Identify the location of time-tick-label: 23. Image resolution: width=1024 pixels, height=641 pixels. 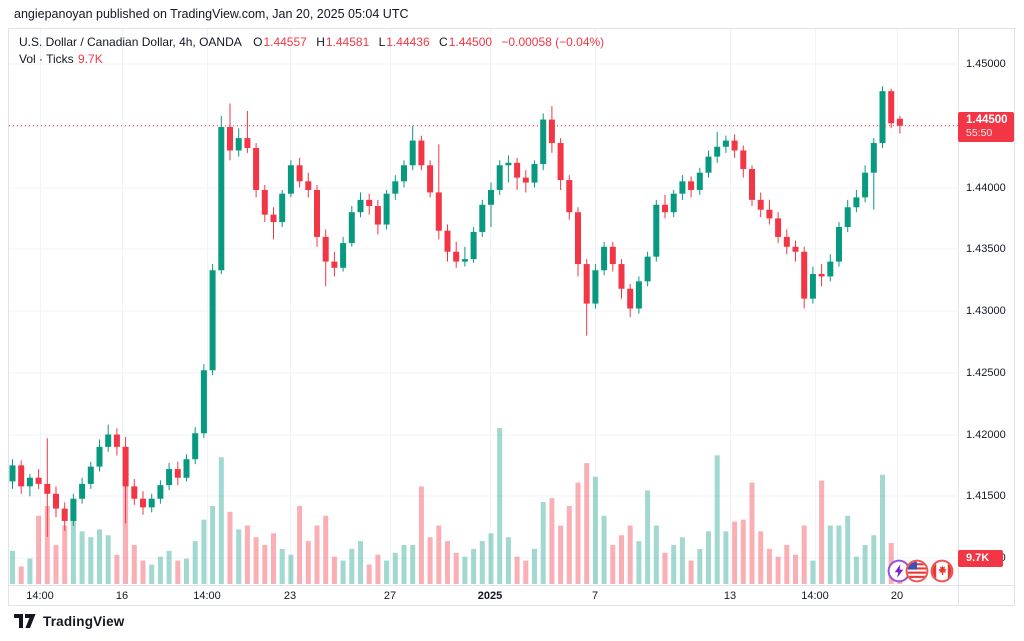
(290, 596).